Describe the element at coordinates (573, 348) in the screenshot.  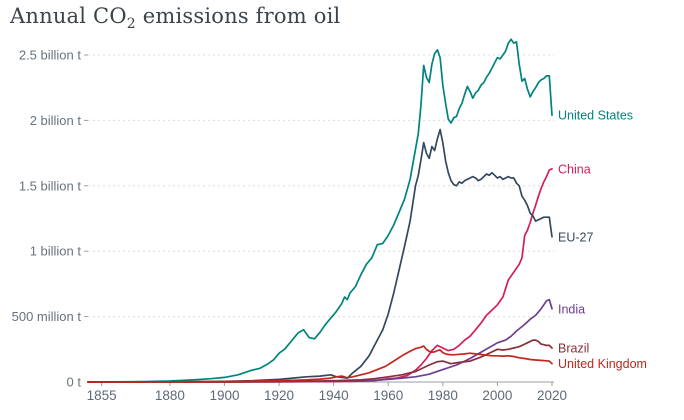
I see `series-label-brazil: Brazil` at that location.